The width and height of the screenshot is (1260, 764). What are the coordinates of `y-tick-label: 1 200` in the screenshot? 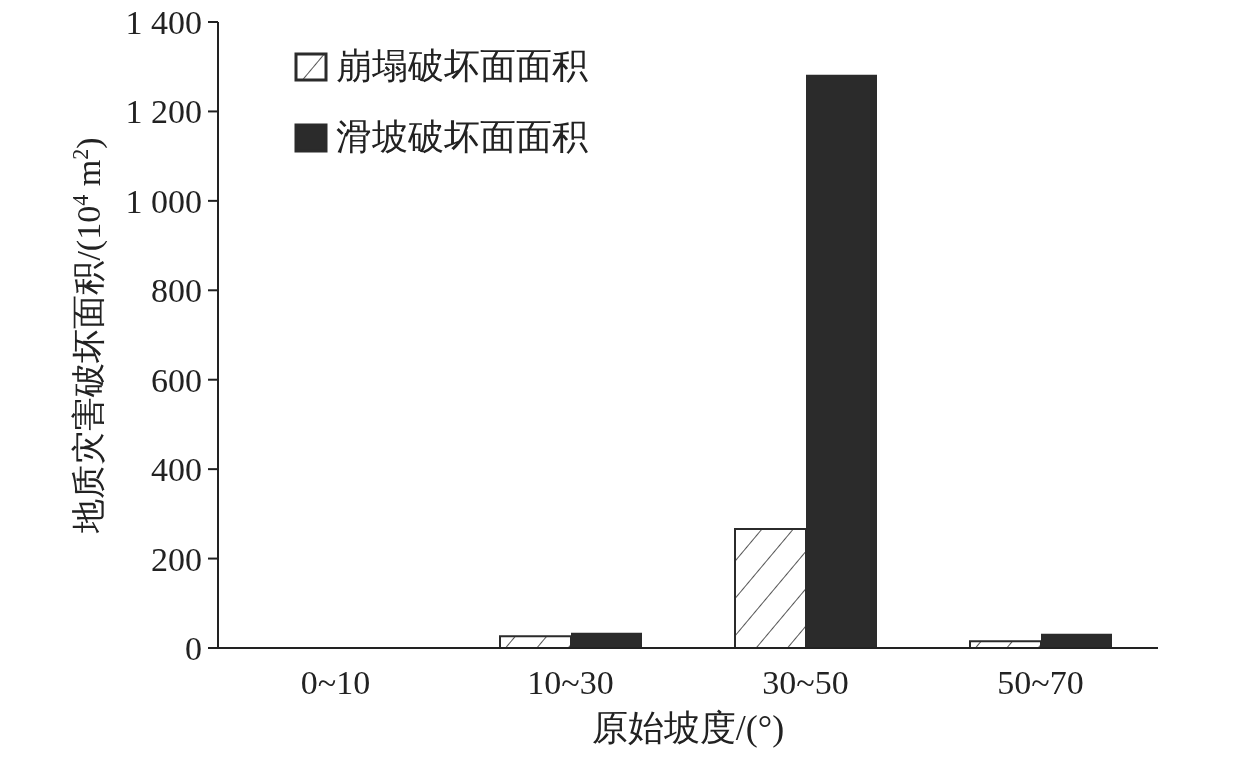 It's located at (163, 112).